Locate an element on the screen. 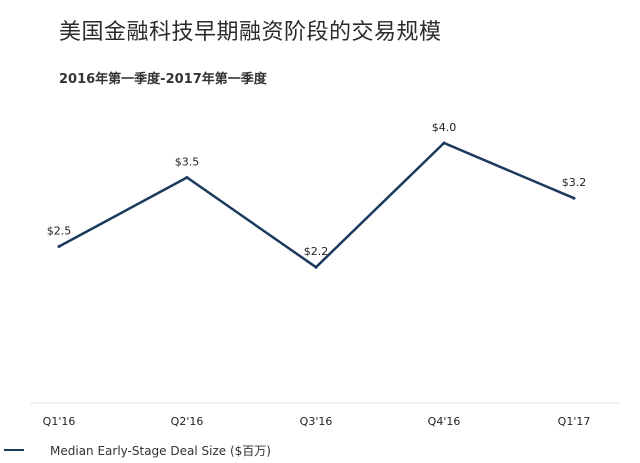 Image resolution: width=640 pixels, height=463 pixels. data-label: $3.2 is located at coordinates (574, 182).